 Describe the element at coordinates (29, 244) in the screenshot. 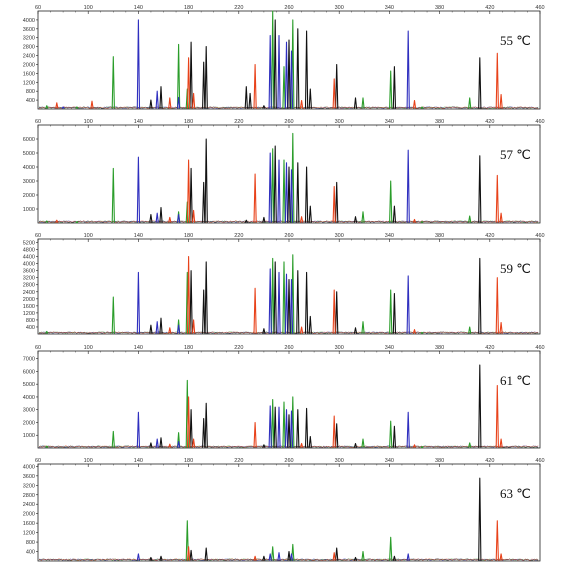

I see `y-tick-label: 5200` at that location.